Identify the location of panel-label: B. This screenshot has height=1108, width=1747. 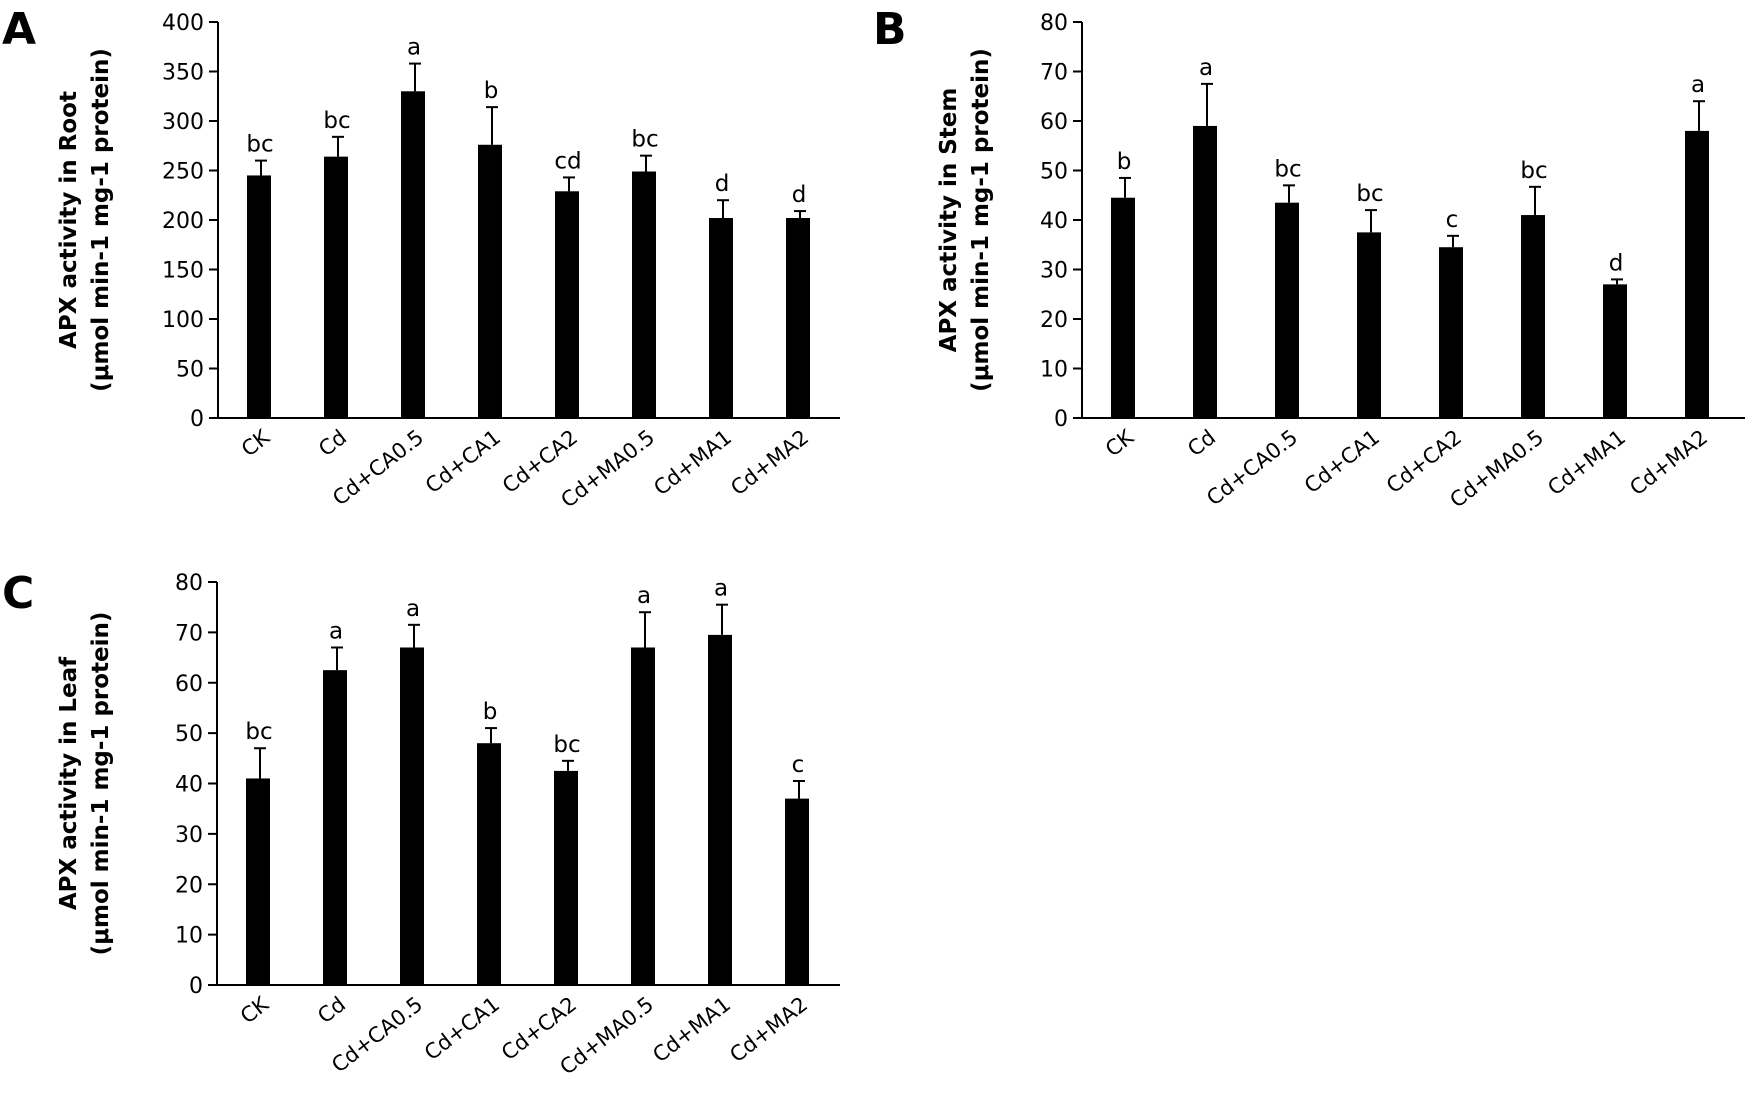
(890, 29).